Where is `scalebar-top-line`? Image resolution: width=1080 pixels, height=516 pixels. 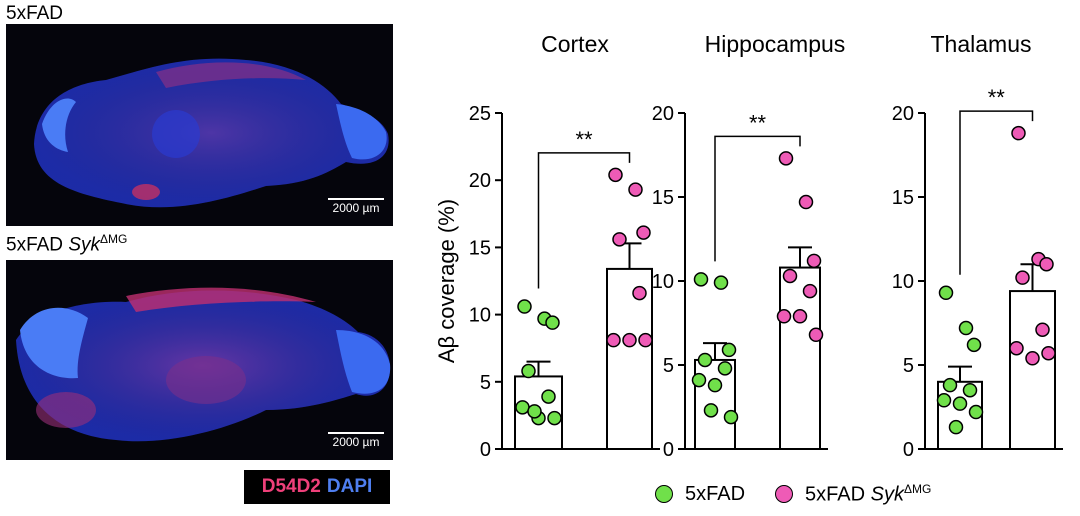
scalebar-top-line is located at coordinates (356, 199).